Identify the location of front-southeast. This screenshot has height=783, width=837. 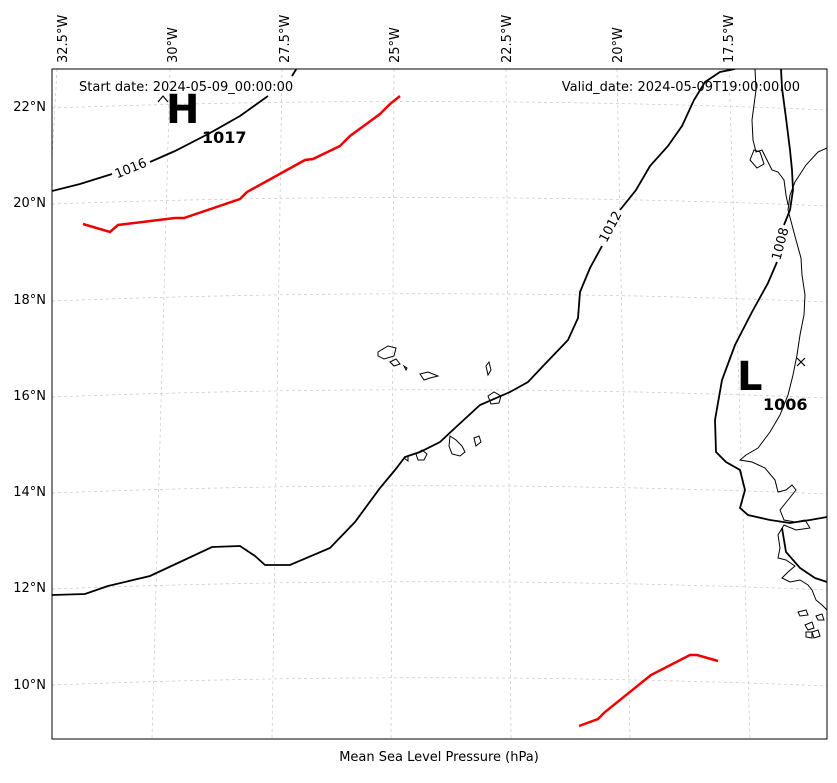
(648, 690).